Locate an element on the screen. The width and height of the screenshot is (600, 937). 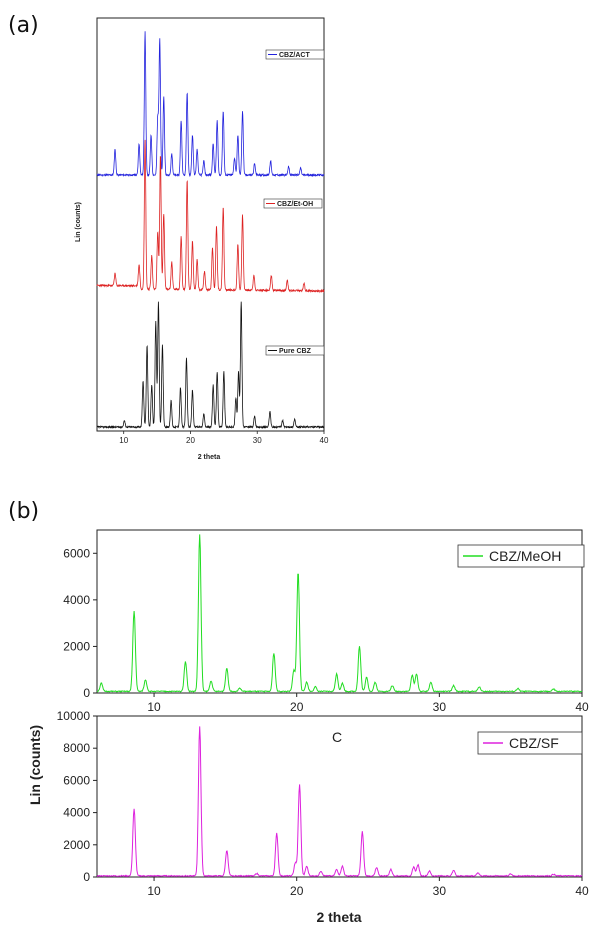
panel-a-legend-item-1: CBZ/Et-OH is located at coordinates (293, 203).